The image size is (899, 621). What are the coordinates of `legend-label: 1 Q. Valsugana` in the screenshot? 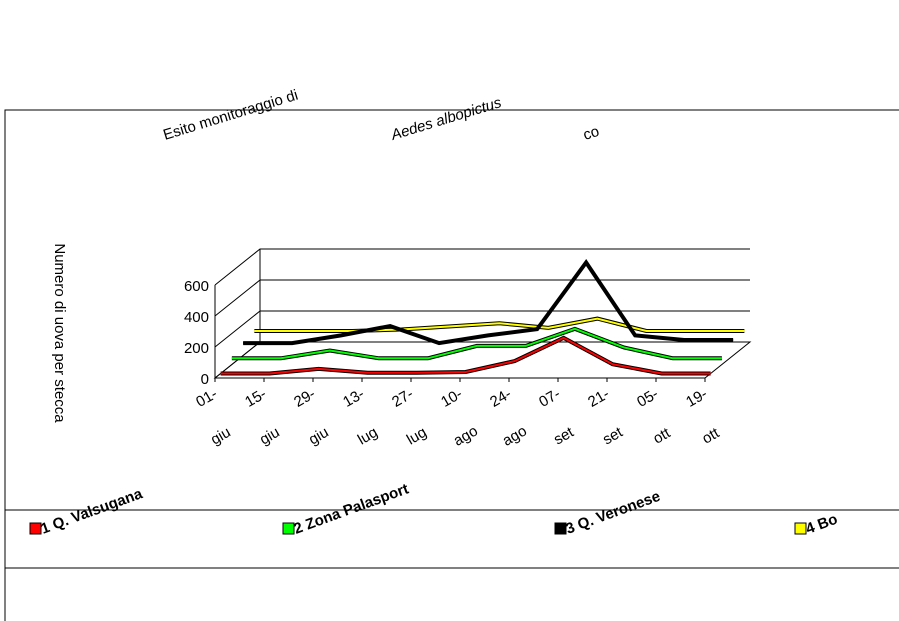 It's located at (92, 511).